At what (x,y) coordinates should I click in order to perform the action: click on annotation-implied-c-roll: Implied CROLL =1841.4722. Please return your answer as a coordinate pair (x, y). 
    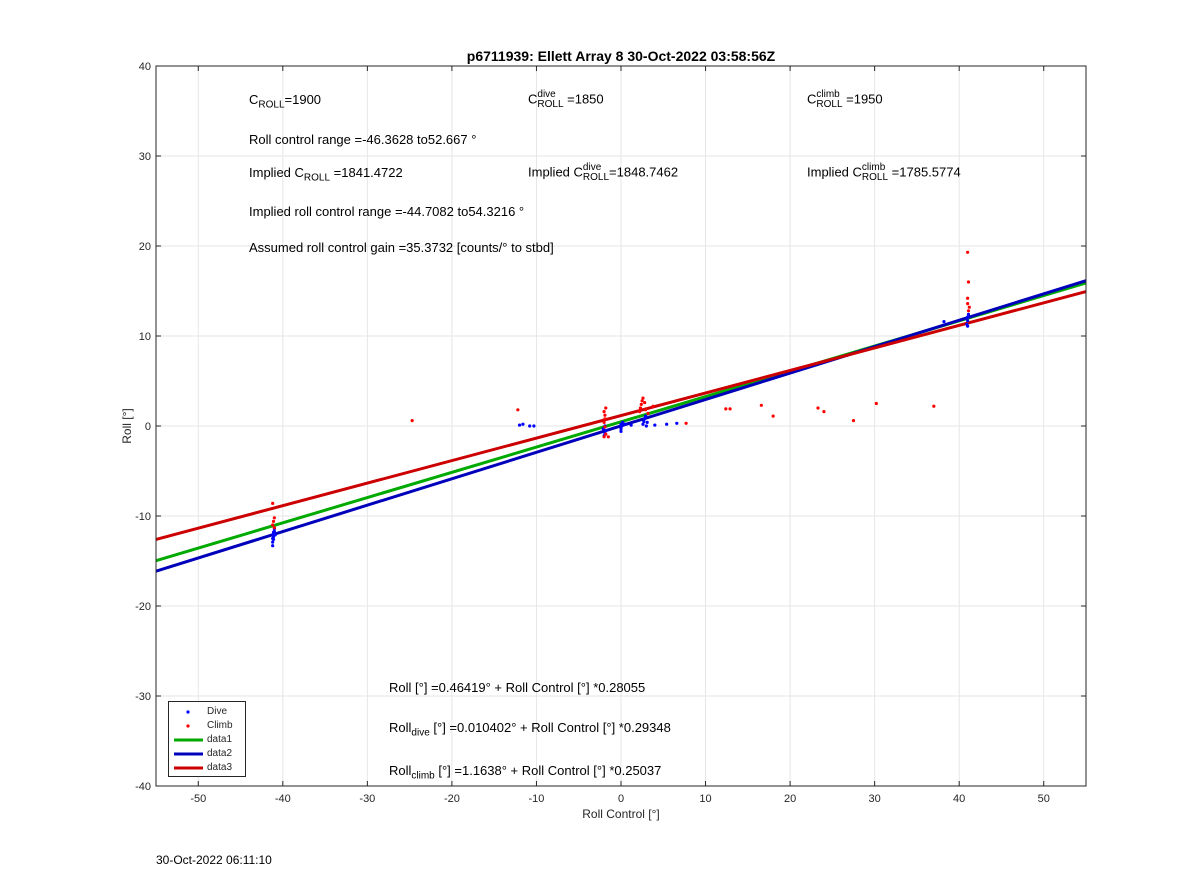
    Looking at the image, I should click on (326, 174).